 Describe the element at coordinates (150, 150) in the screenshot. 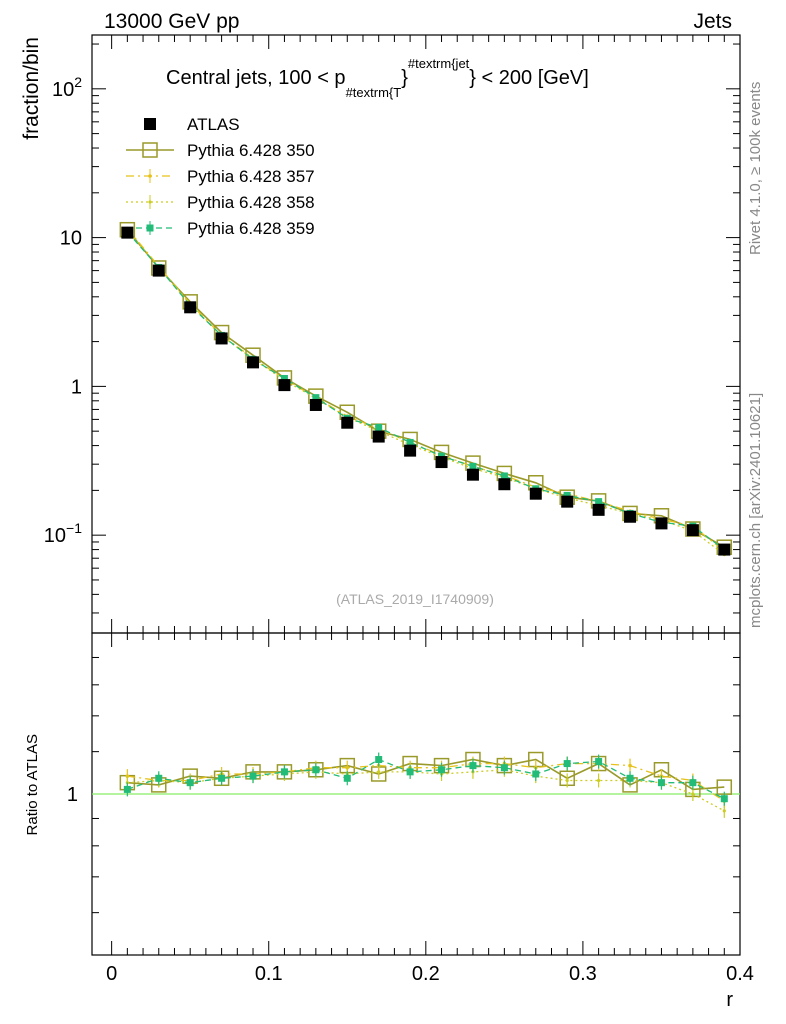

I see `p350-marker-legend` at that location.